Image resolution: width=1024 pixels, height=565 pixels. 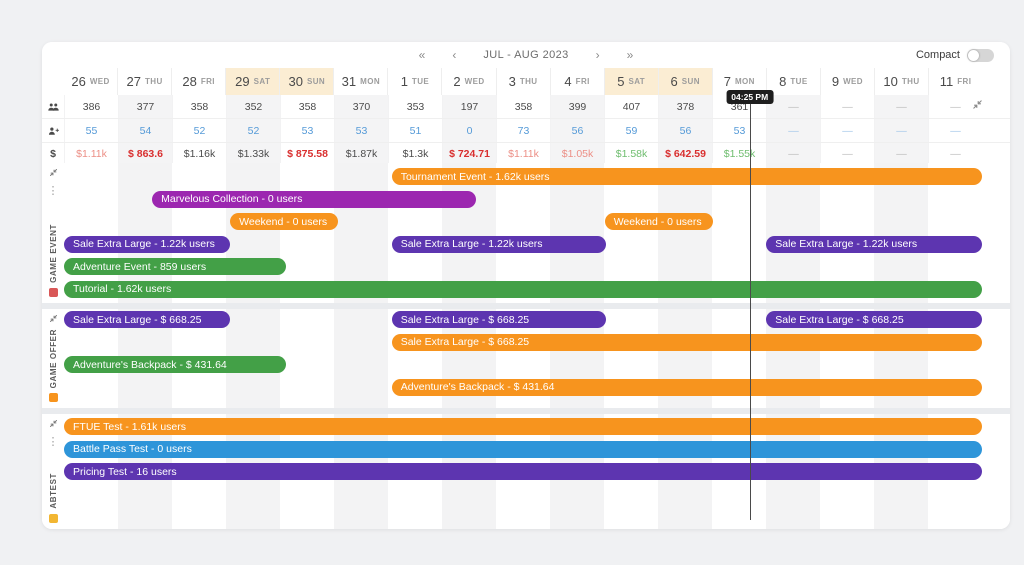 What do you see at coordinates (523, 449) in the screenshot?
I see `event-bar: Battle Pass Test - 0 users` at bounding box center [523, 449].